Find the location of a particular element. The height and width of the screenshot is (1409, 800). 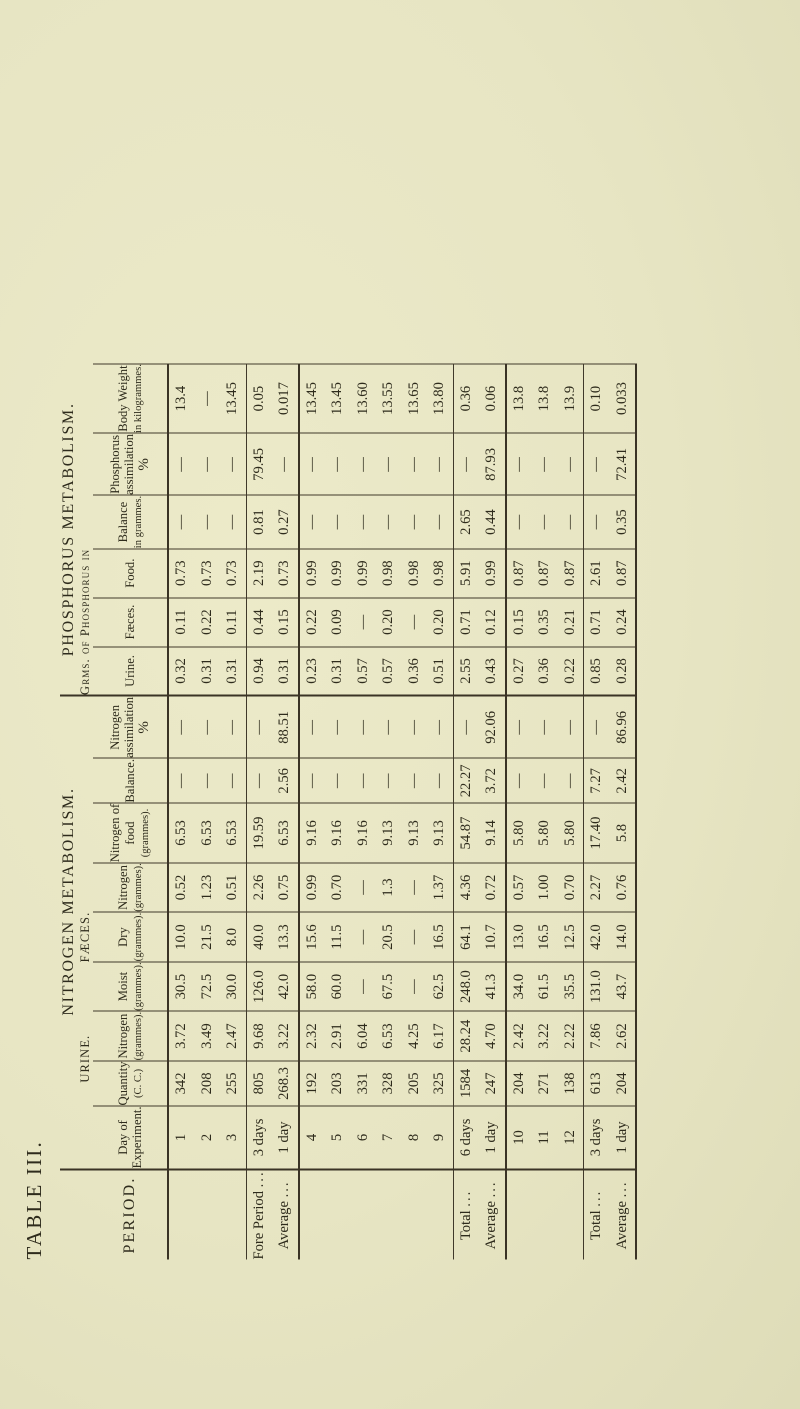

cell-bodyweight: 13.65 is located at coordinates (414, 398).